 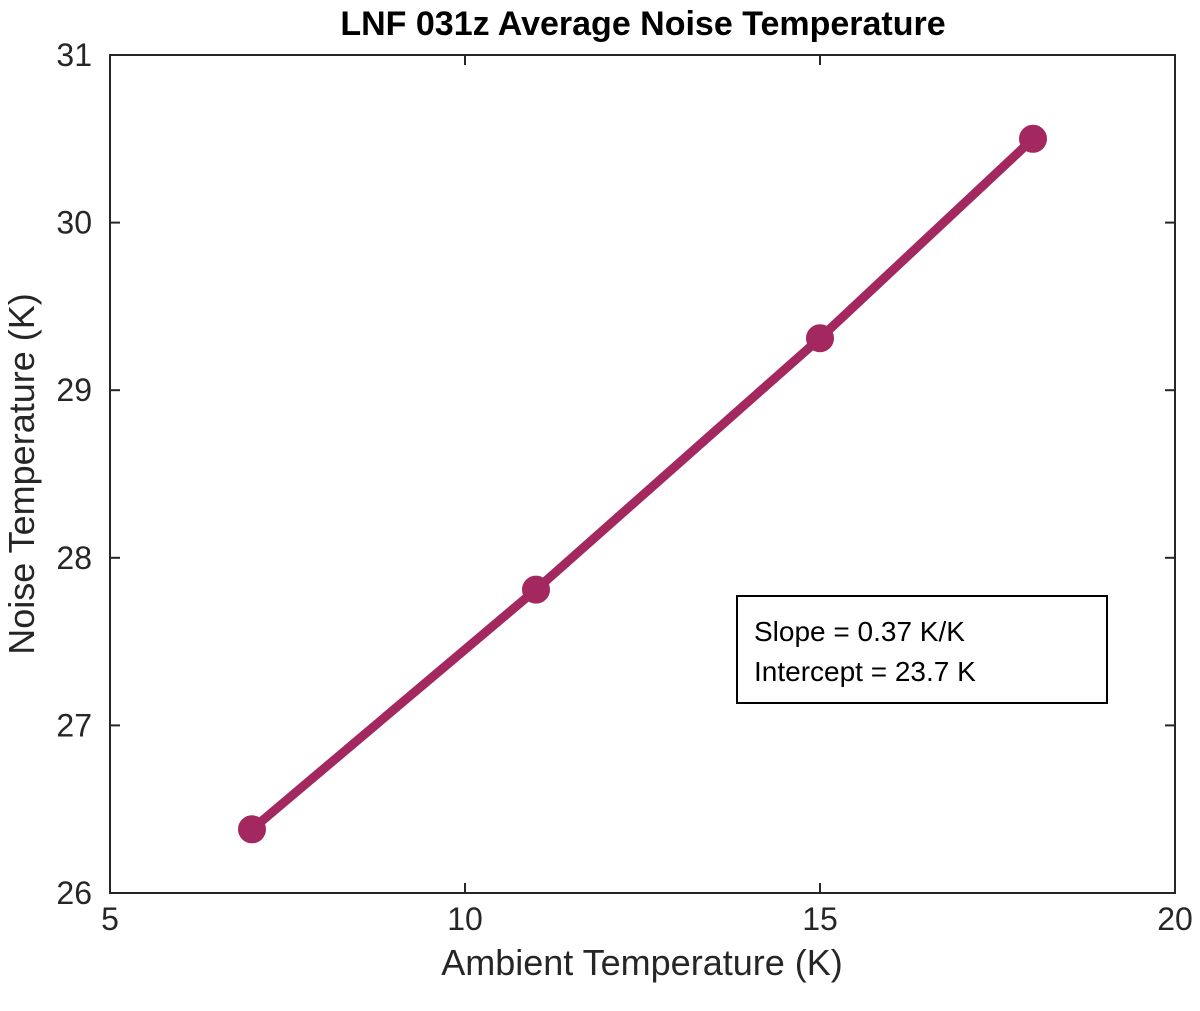 I want to click on x-tick-label: 20, so click(x=1175, y=919).